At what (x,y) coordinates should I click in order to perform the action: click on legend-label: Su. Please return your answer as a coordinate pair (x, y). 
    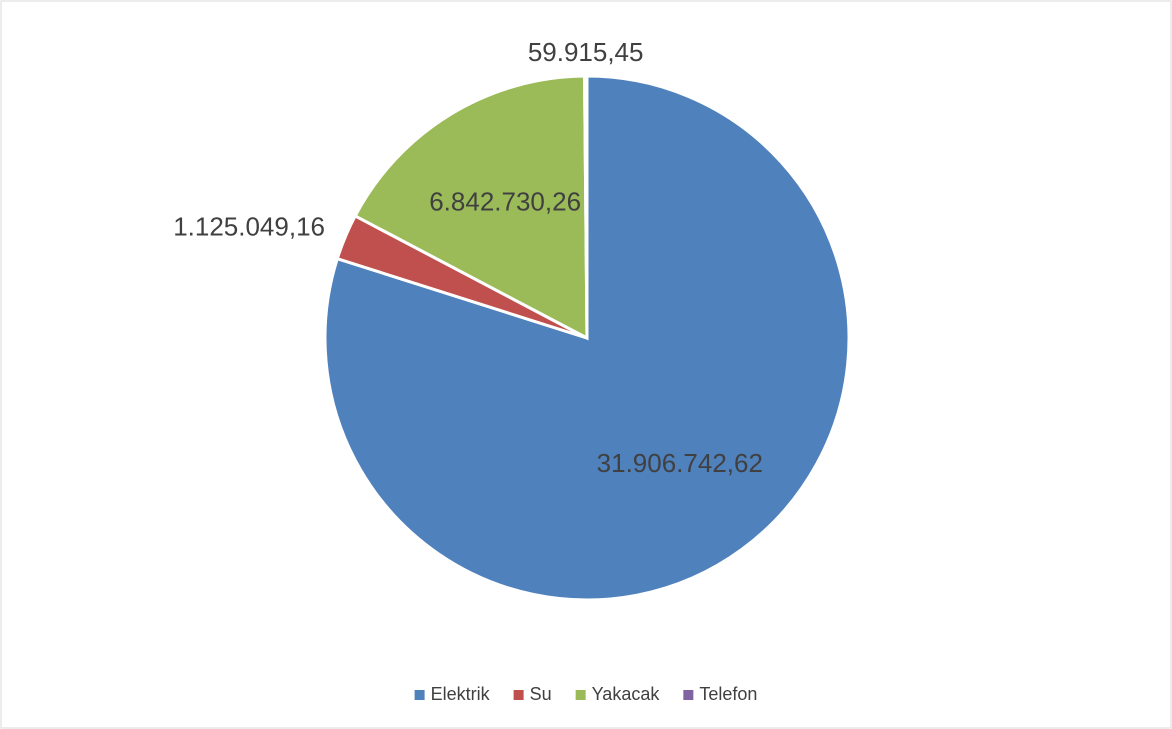
    Looking at the image, I should click on (541, 694).